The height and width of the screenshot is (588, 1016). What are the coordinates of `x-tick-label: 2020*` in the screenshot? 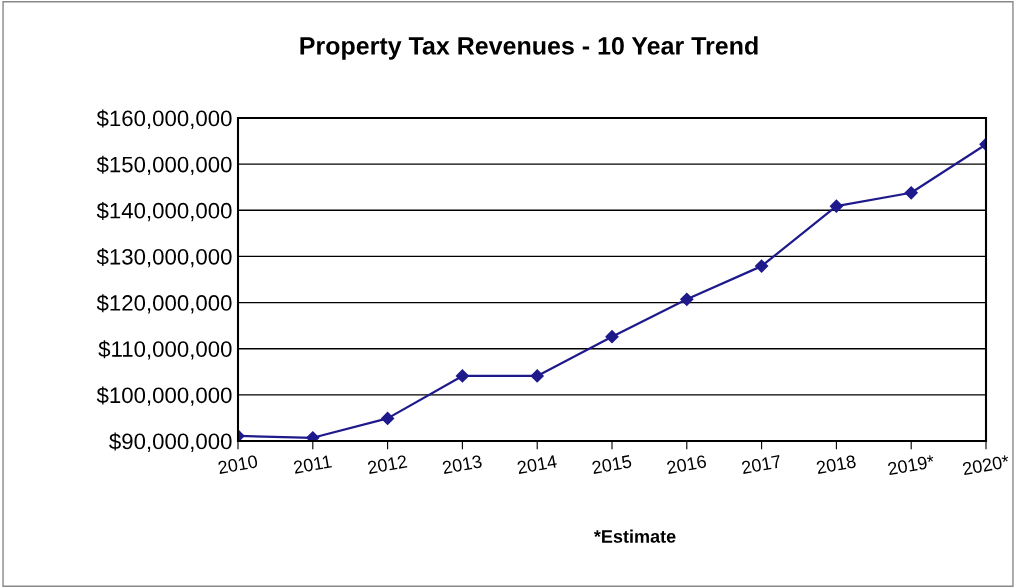 It's located at (986, 465).